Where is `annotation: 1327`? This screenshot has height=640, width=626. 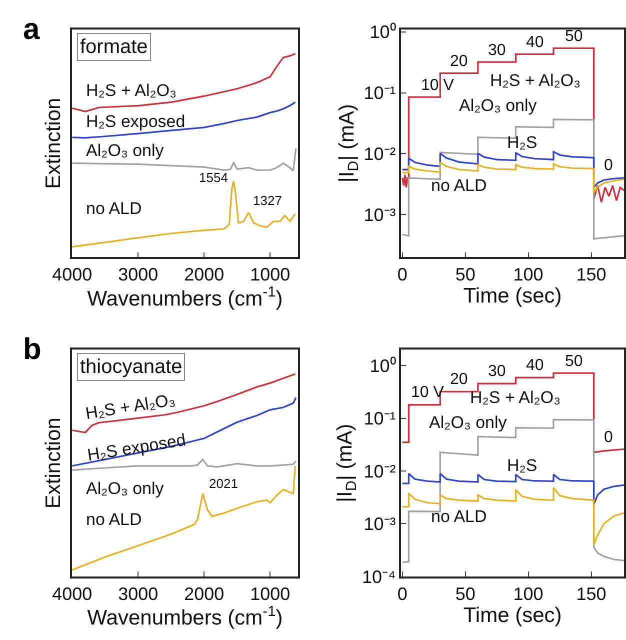
annotation: 1327 is located at coordinates (267, 200).